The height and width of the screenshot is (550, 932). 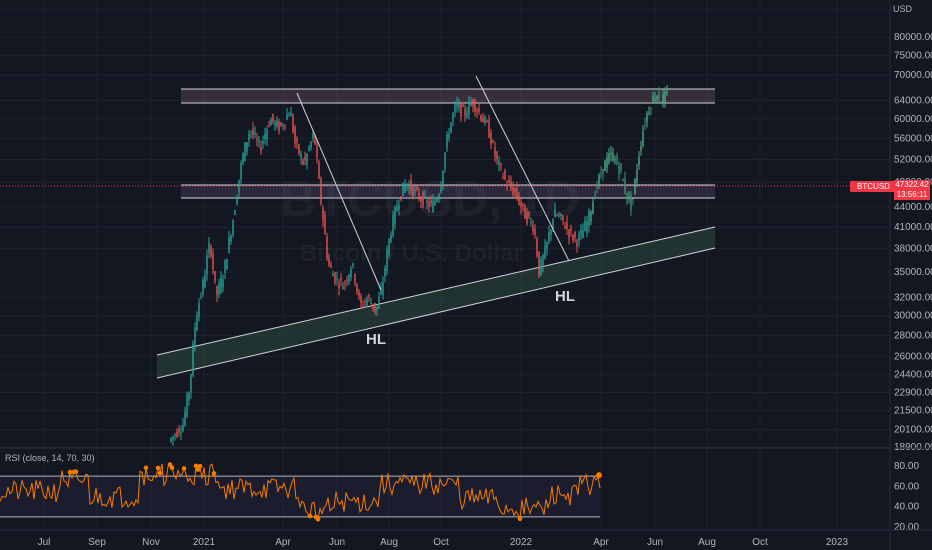 What do you see at coordinates (913, 430) in the screenshot?
I see `price-tick-label: 20100.00` at bounding box center [913, 430].